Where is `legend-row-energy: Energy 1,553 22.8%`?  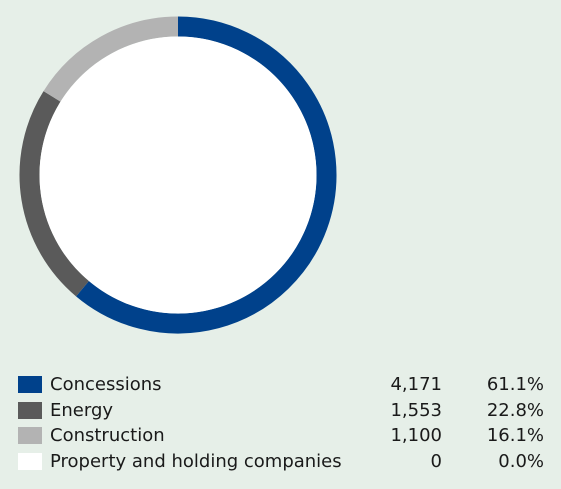
legend-row-energy: Energy 1,553 22.8% is located at coordinates (282, 411).